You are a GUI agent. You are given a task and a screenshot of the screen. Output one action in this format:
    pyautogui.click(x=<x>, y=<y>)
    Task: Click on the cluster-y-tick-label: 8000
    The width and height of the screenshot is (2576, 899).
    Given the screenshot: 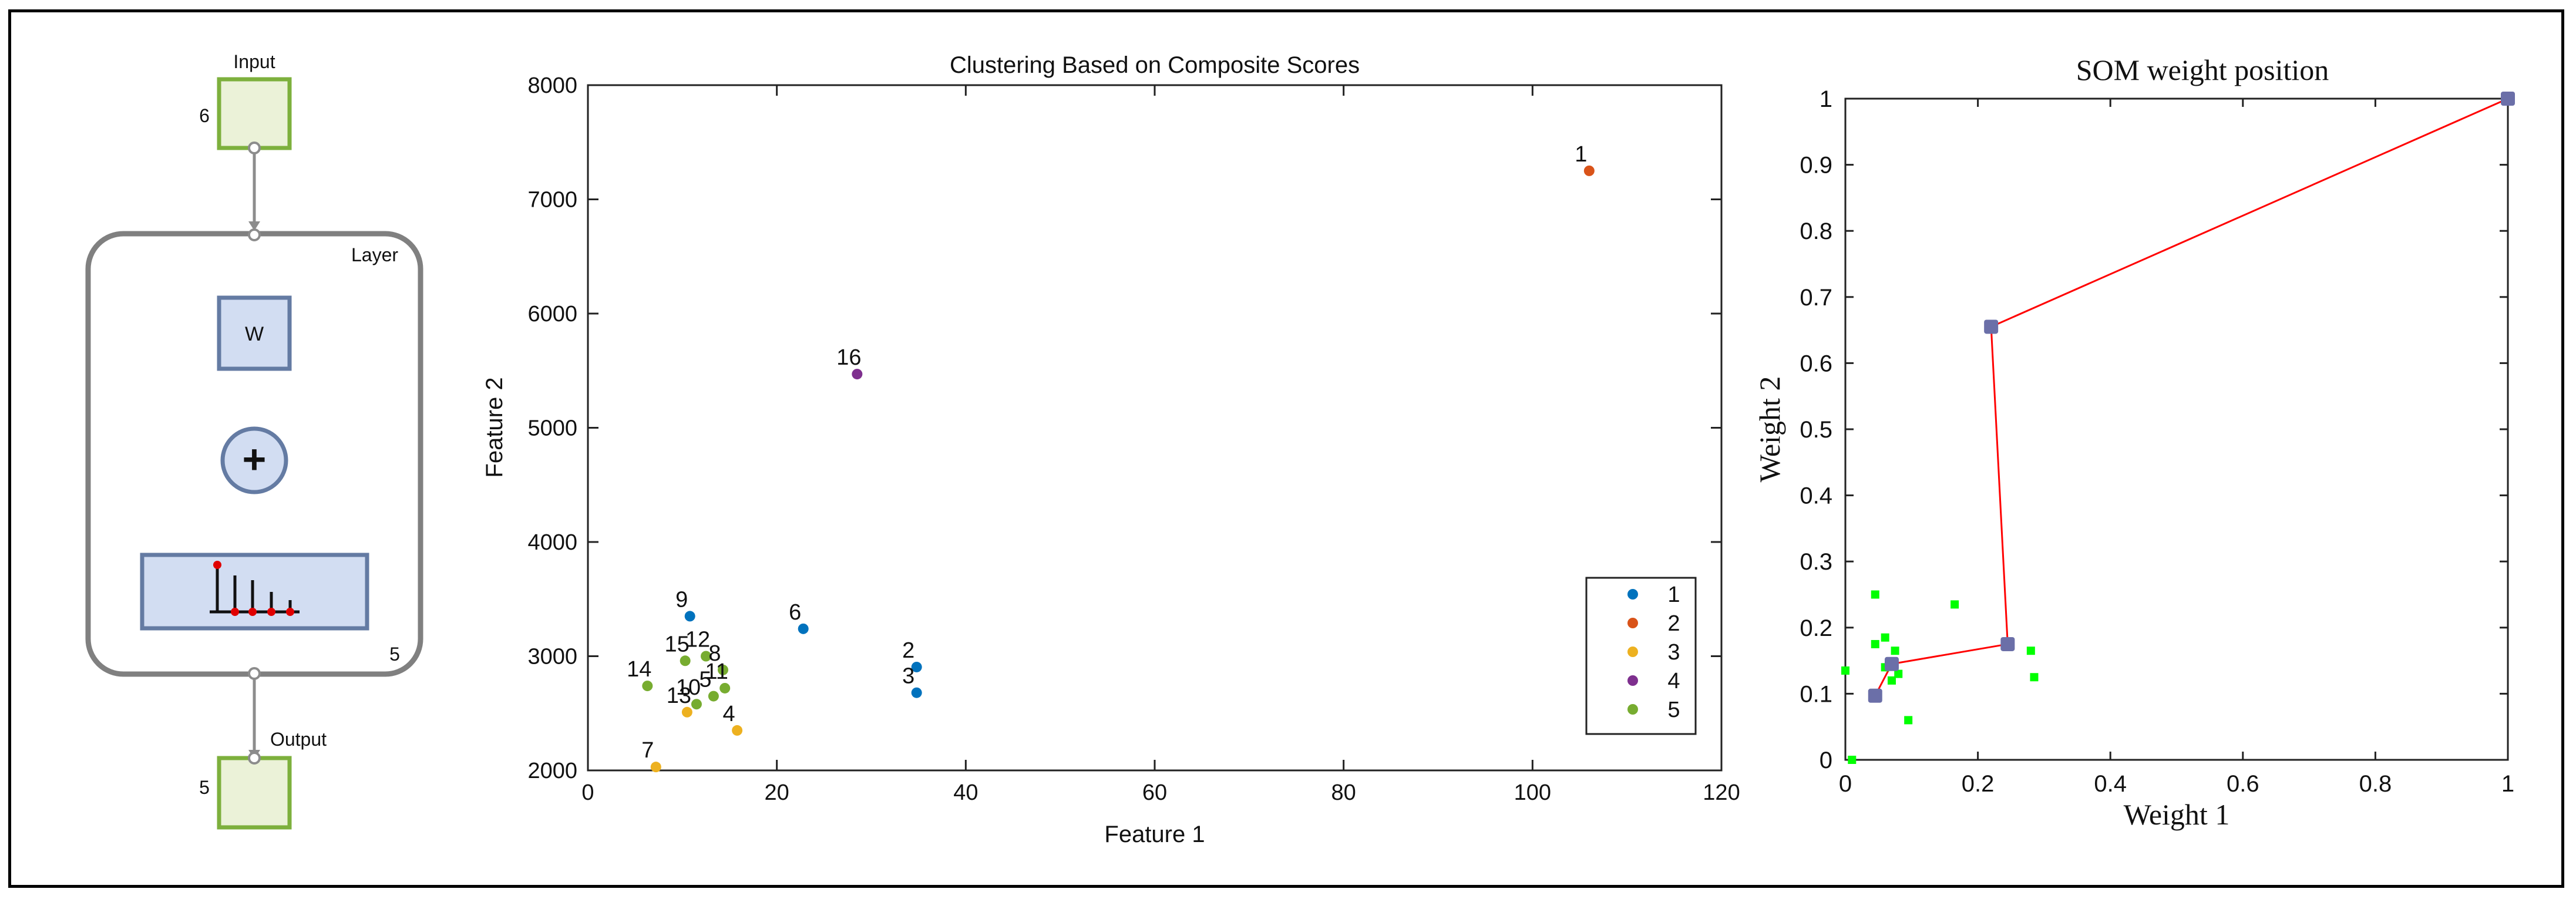 What is the action you would take?
    pyautogui.click(x=552, y=85)
    